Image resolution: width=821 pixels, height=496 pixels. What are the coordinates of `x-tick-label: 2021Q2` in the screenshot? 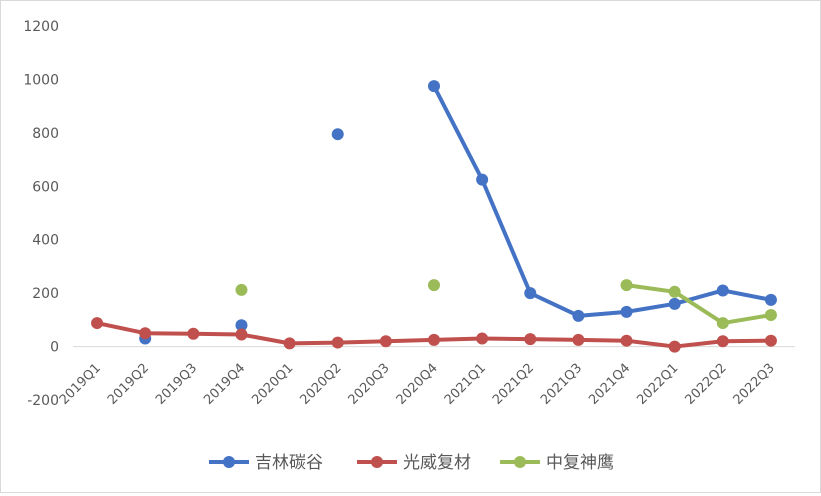 It's located at (513, 384).